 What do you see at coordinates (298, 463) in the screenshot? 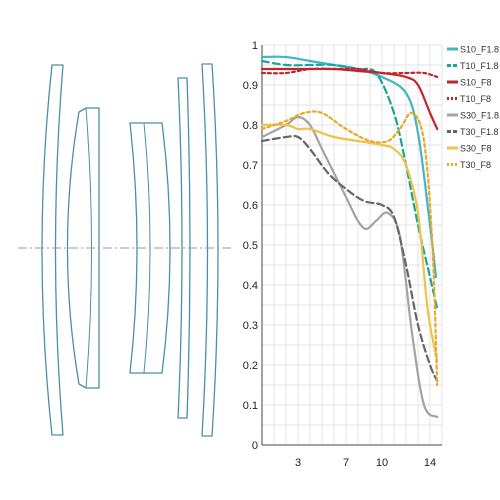
I see `x-tick-label: 3` at bounding box center [298, 463].